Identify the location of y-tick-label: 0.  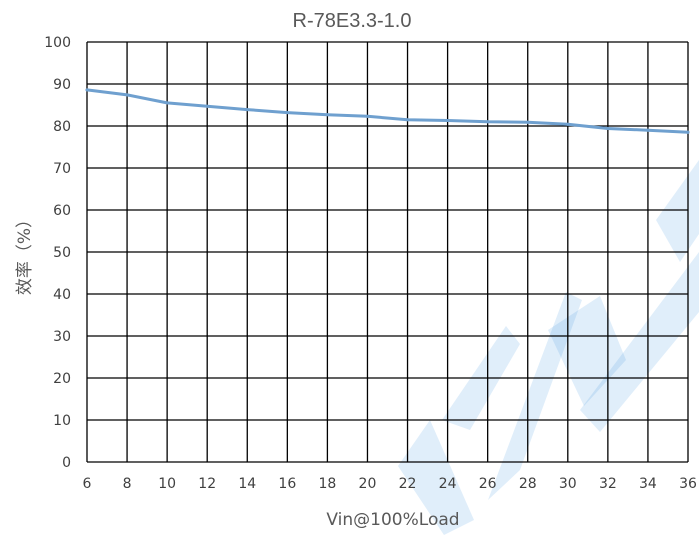
(66, 463).